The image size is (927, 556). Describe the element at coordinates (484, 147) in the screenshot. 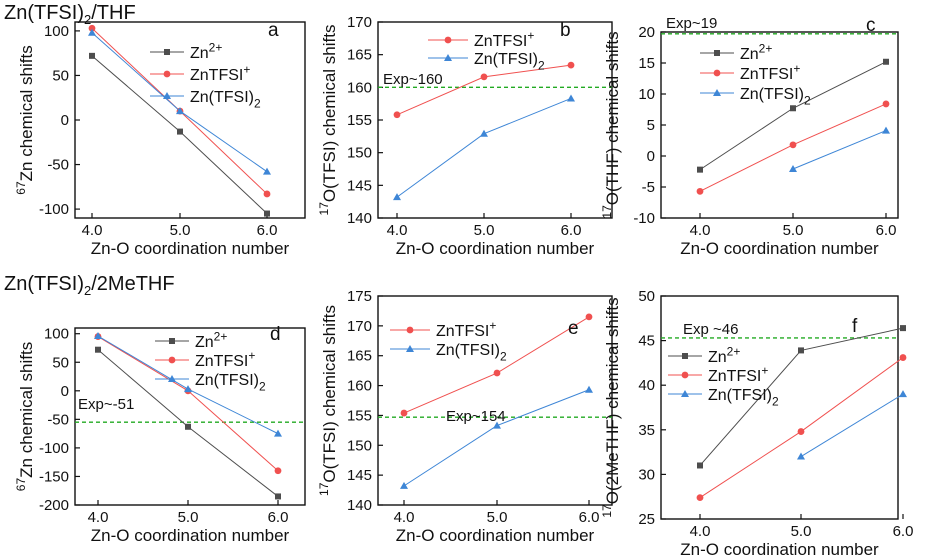

I see `series-line` at that location.